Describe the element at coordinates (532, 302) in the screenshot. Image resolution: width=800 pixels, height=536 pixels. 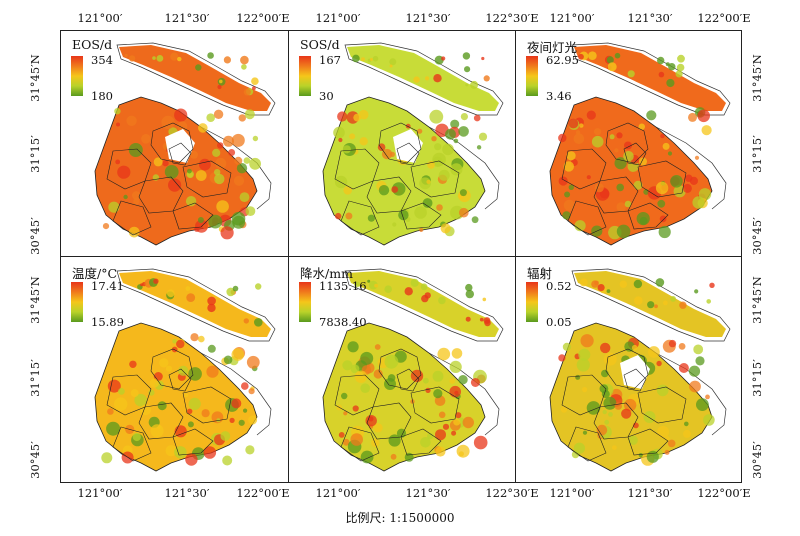
I see `legend-colorbar` at that location.